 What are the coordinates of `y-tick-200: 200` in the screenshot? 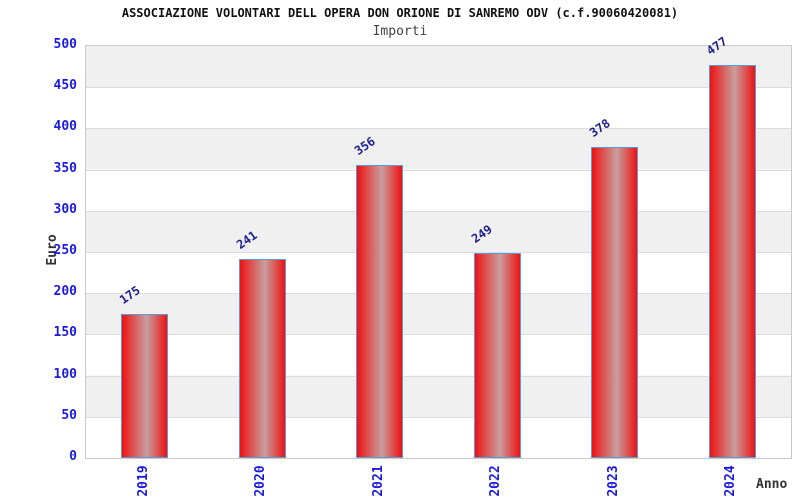 It's located at (65, 292).